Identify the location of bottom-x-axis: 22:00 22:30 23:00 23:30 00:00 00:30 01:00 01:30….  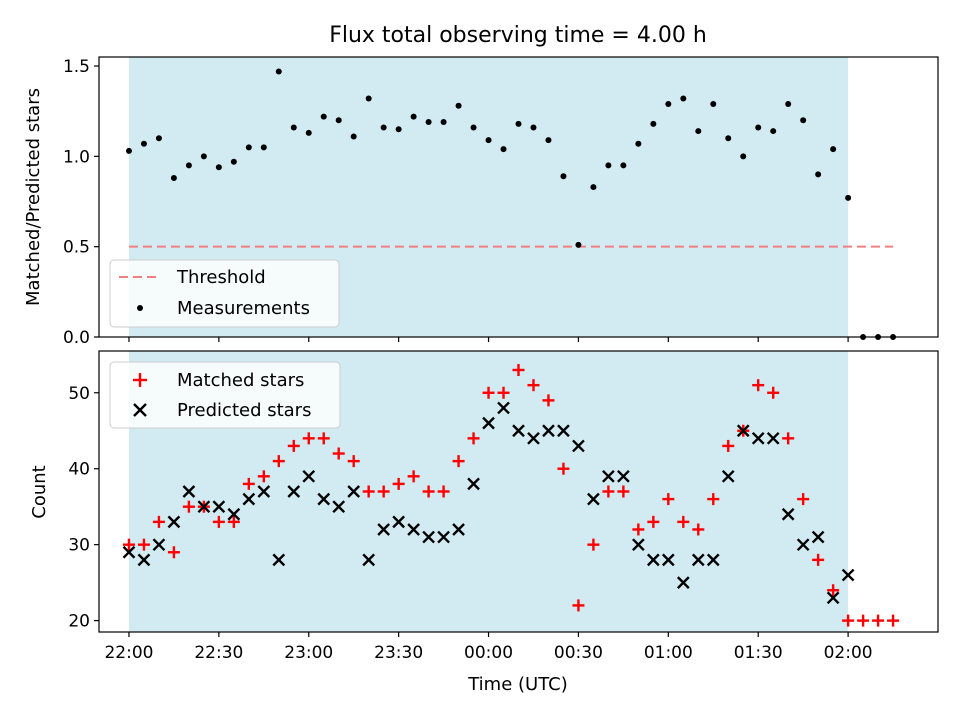
(488, 647).